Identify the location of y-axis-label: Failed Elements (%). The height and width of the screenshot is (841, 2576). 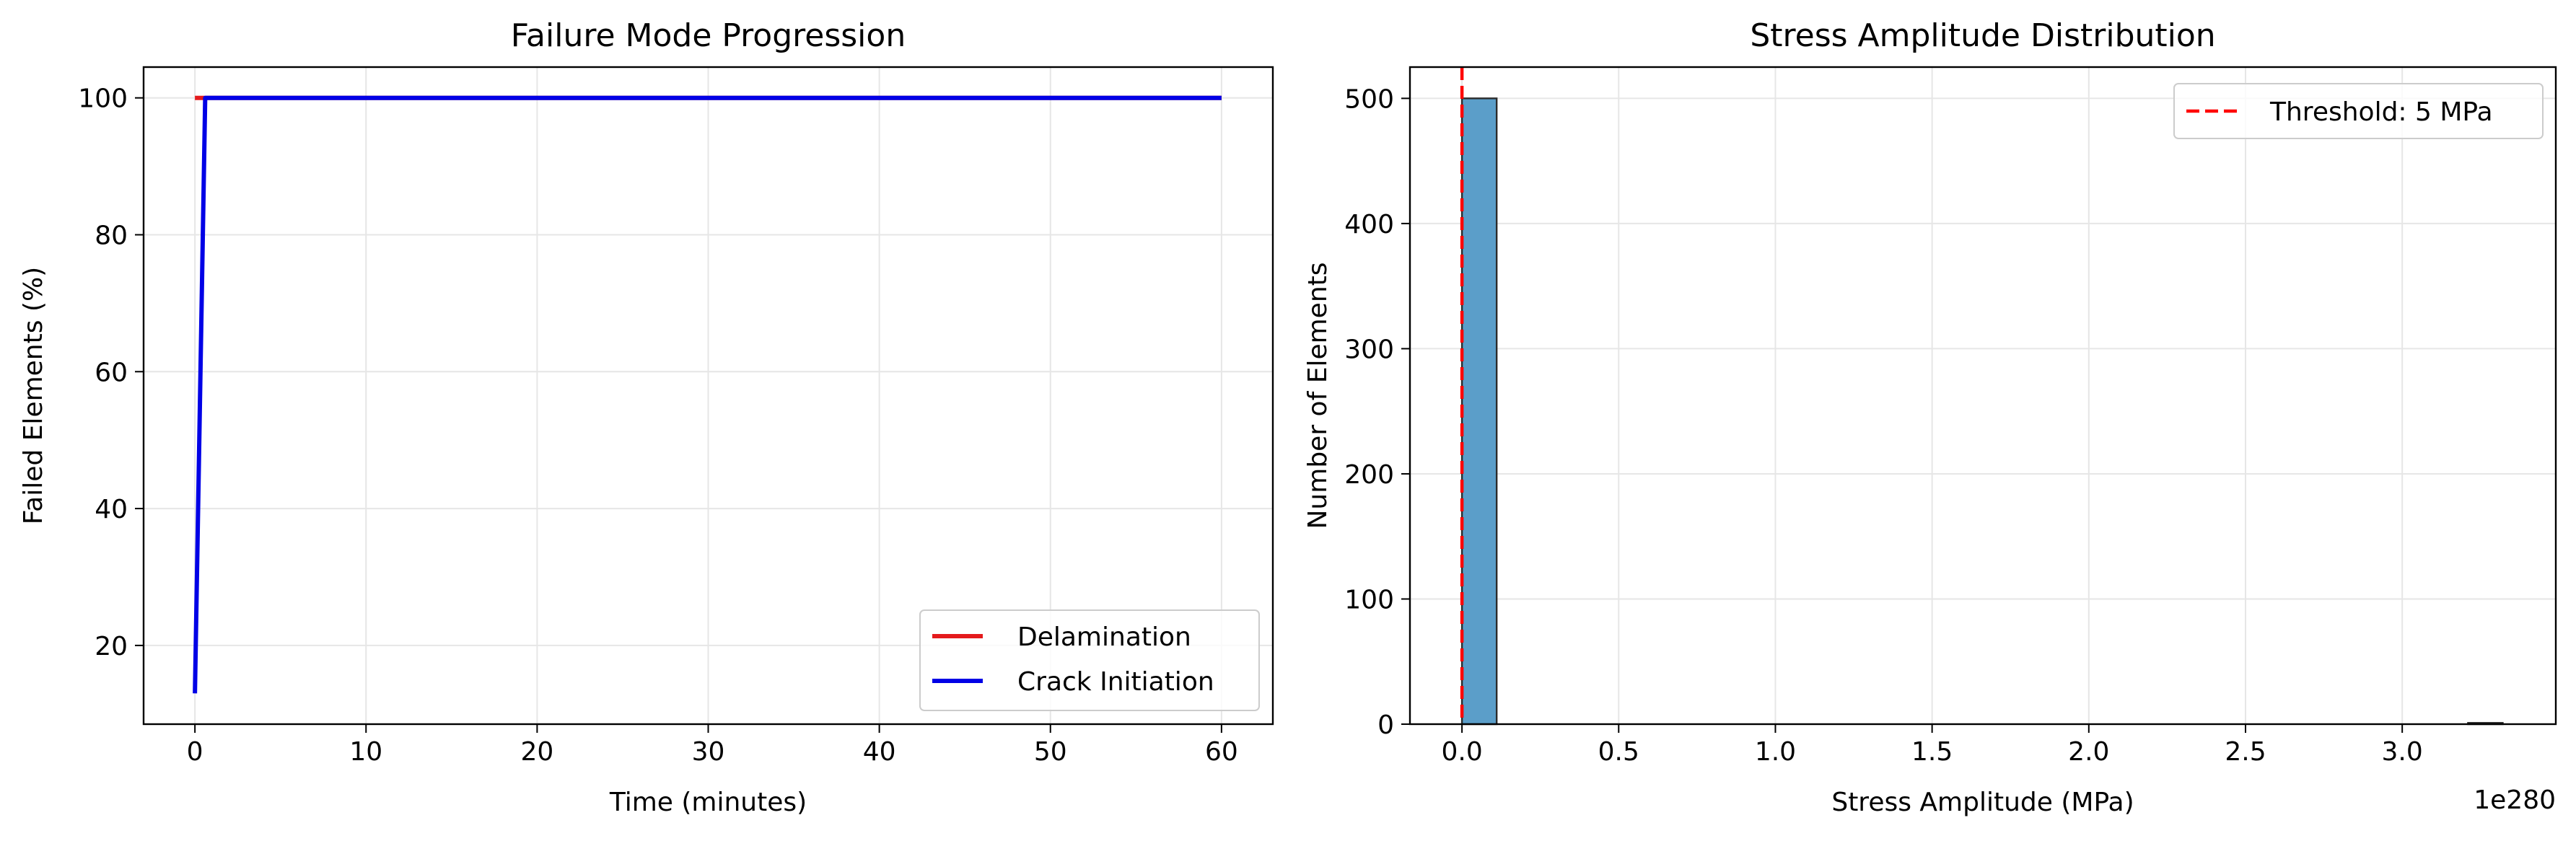
(33, 395).